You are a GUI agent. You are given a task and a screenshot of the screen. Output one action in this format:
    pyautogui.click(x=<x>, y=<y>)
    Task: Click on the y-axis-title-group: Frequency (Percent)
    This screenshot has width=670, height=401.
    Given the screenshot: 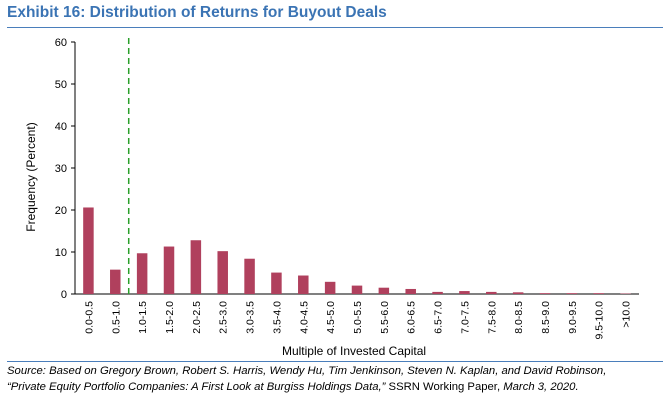 What is the action you would take?
    pyautogui.click(x=31, y=176)
    